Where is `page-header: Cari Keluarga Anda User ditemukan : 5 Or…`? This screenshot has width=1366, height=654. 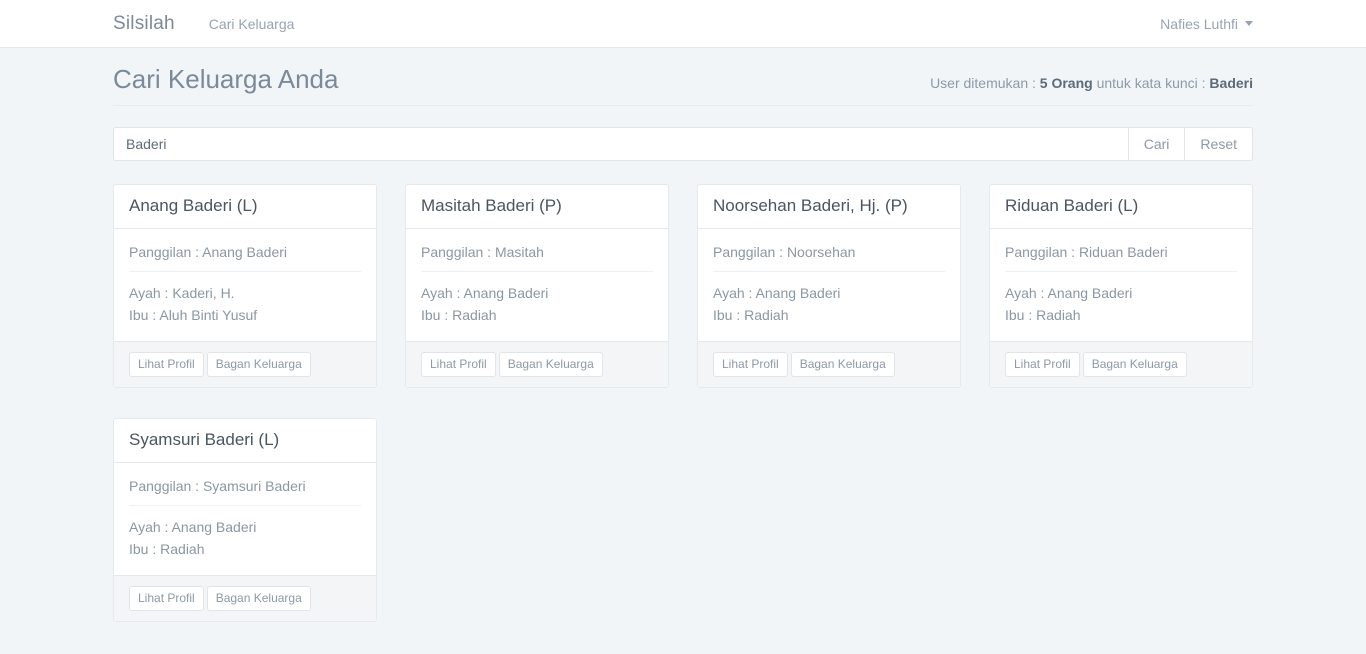
page-header: Cari Keluarga Anda User ditemukan : 5 Or… is located at coordinates (683, 84).